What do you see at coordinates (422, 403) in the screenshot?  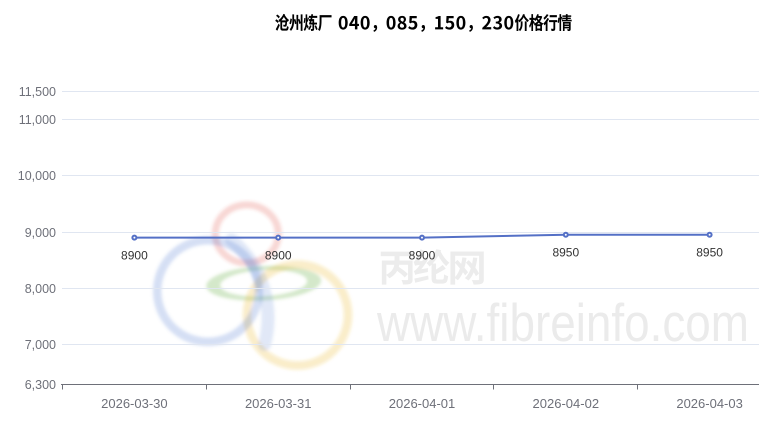 I see `svg-text: 2026-04-01` at bounding box center [422, 403].